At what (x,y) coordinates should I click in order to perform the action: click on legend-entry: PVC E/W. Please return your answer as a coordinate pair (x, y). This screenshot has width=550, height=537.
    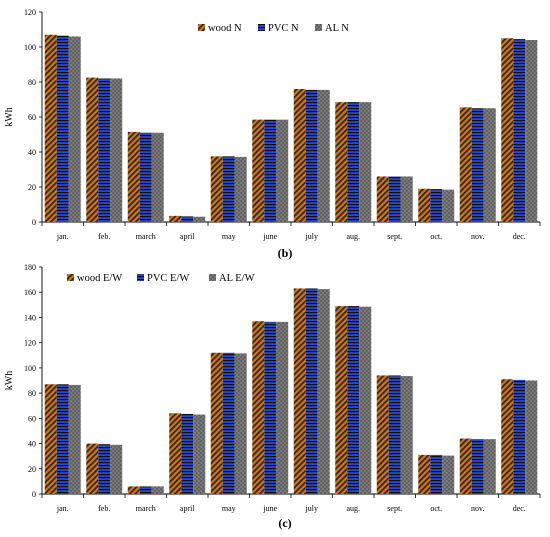
    Looking at the image, I should click on (168, 278).